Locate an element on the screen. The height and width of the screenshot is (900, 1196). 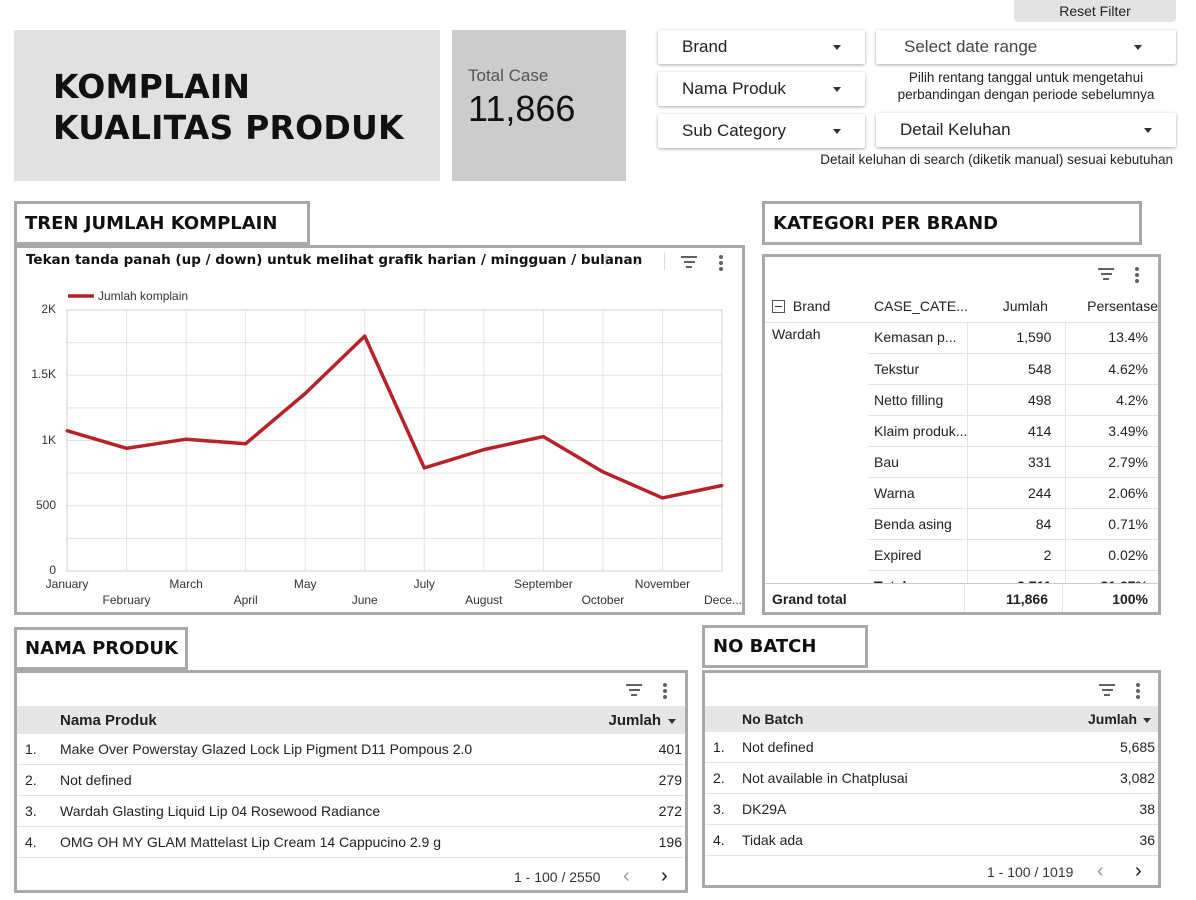
persentase-cell: 4.2% is located at coordinates (1111, 400).